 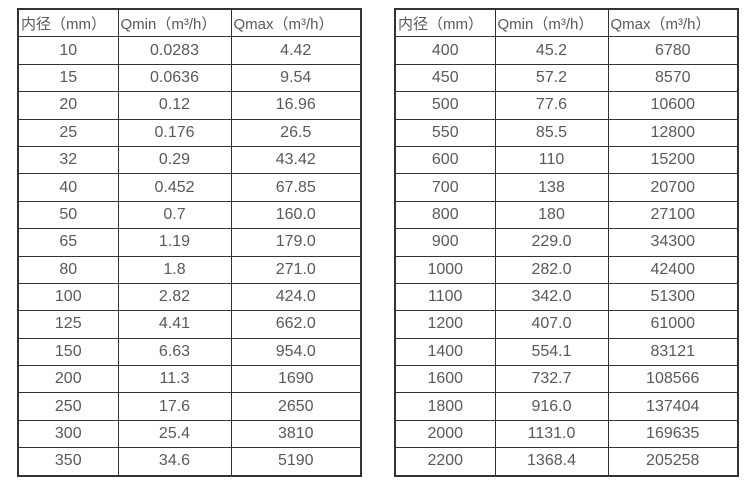 What do you see at coordinates (296, 160) in the screenshot?
I see `table-cell: 43.42` at bounding box center [296, 160].